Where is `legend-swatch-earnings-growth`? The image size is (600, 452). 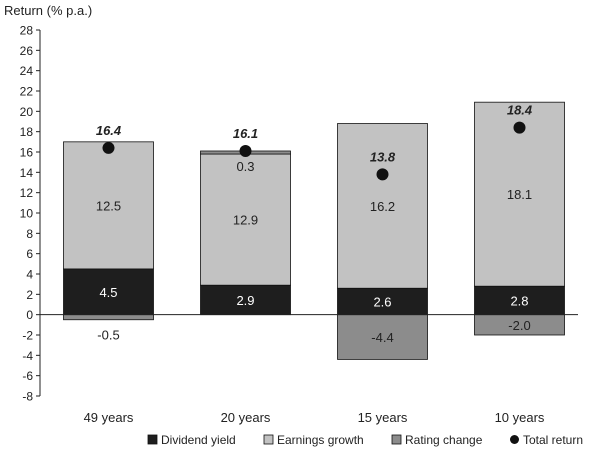
legend-swatch-earnings-growth is located at coordinates (268, 439).